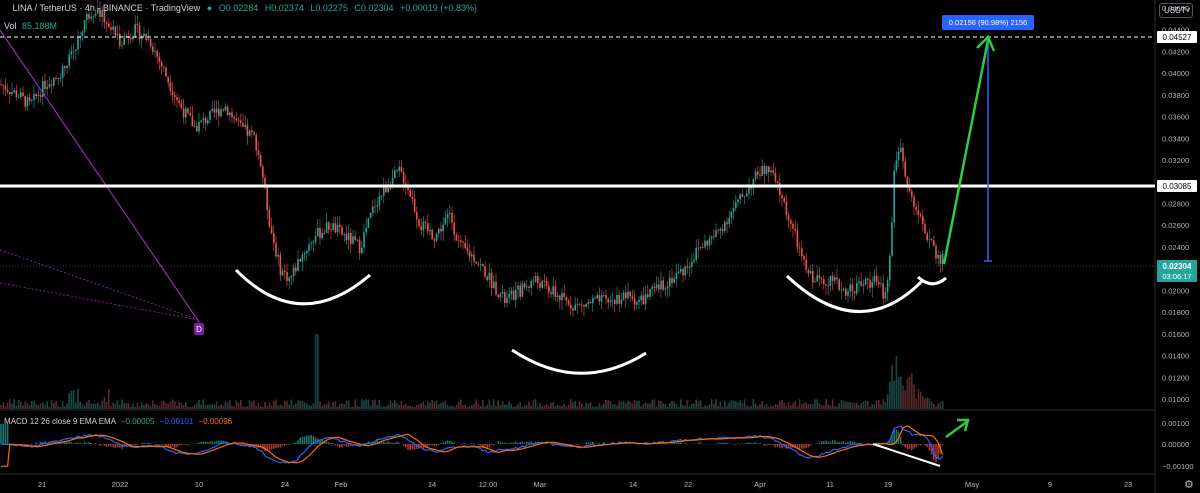 The height and width of the screenshot is (493, 1200). I want to click on drawing-marker, so click(199, 329).